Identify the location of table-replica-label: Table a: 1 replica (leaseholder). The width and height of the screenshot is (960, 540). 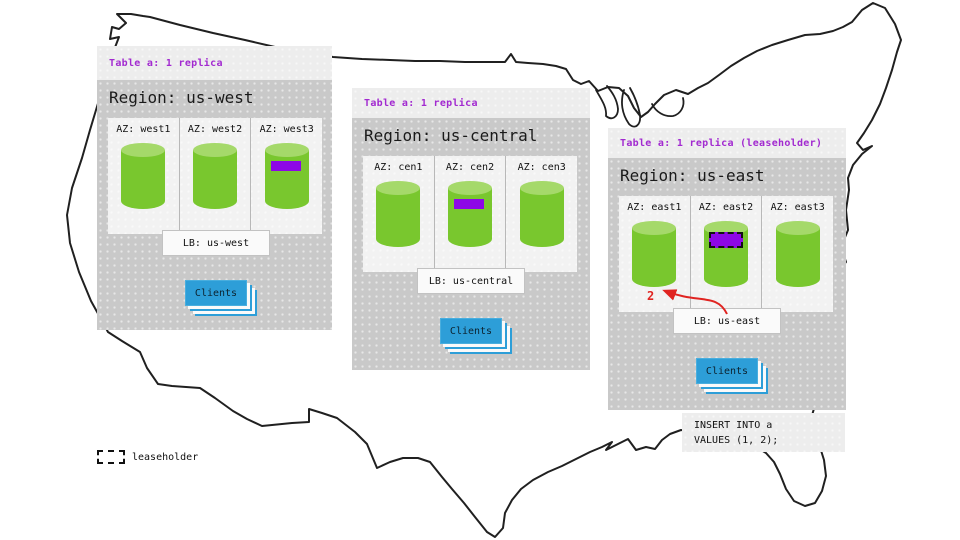
(721, 143).